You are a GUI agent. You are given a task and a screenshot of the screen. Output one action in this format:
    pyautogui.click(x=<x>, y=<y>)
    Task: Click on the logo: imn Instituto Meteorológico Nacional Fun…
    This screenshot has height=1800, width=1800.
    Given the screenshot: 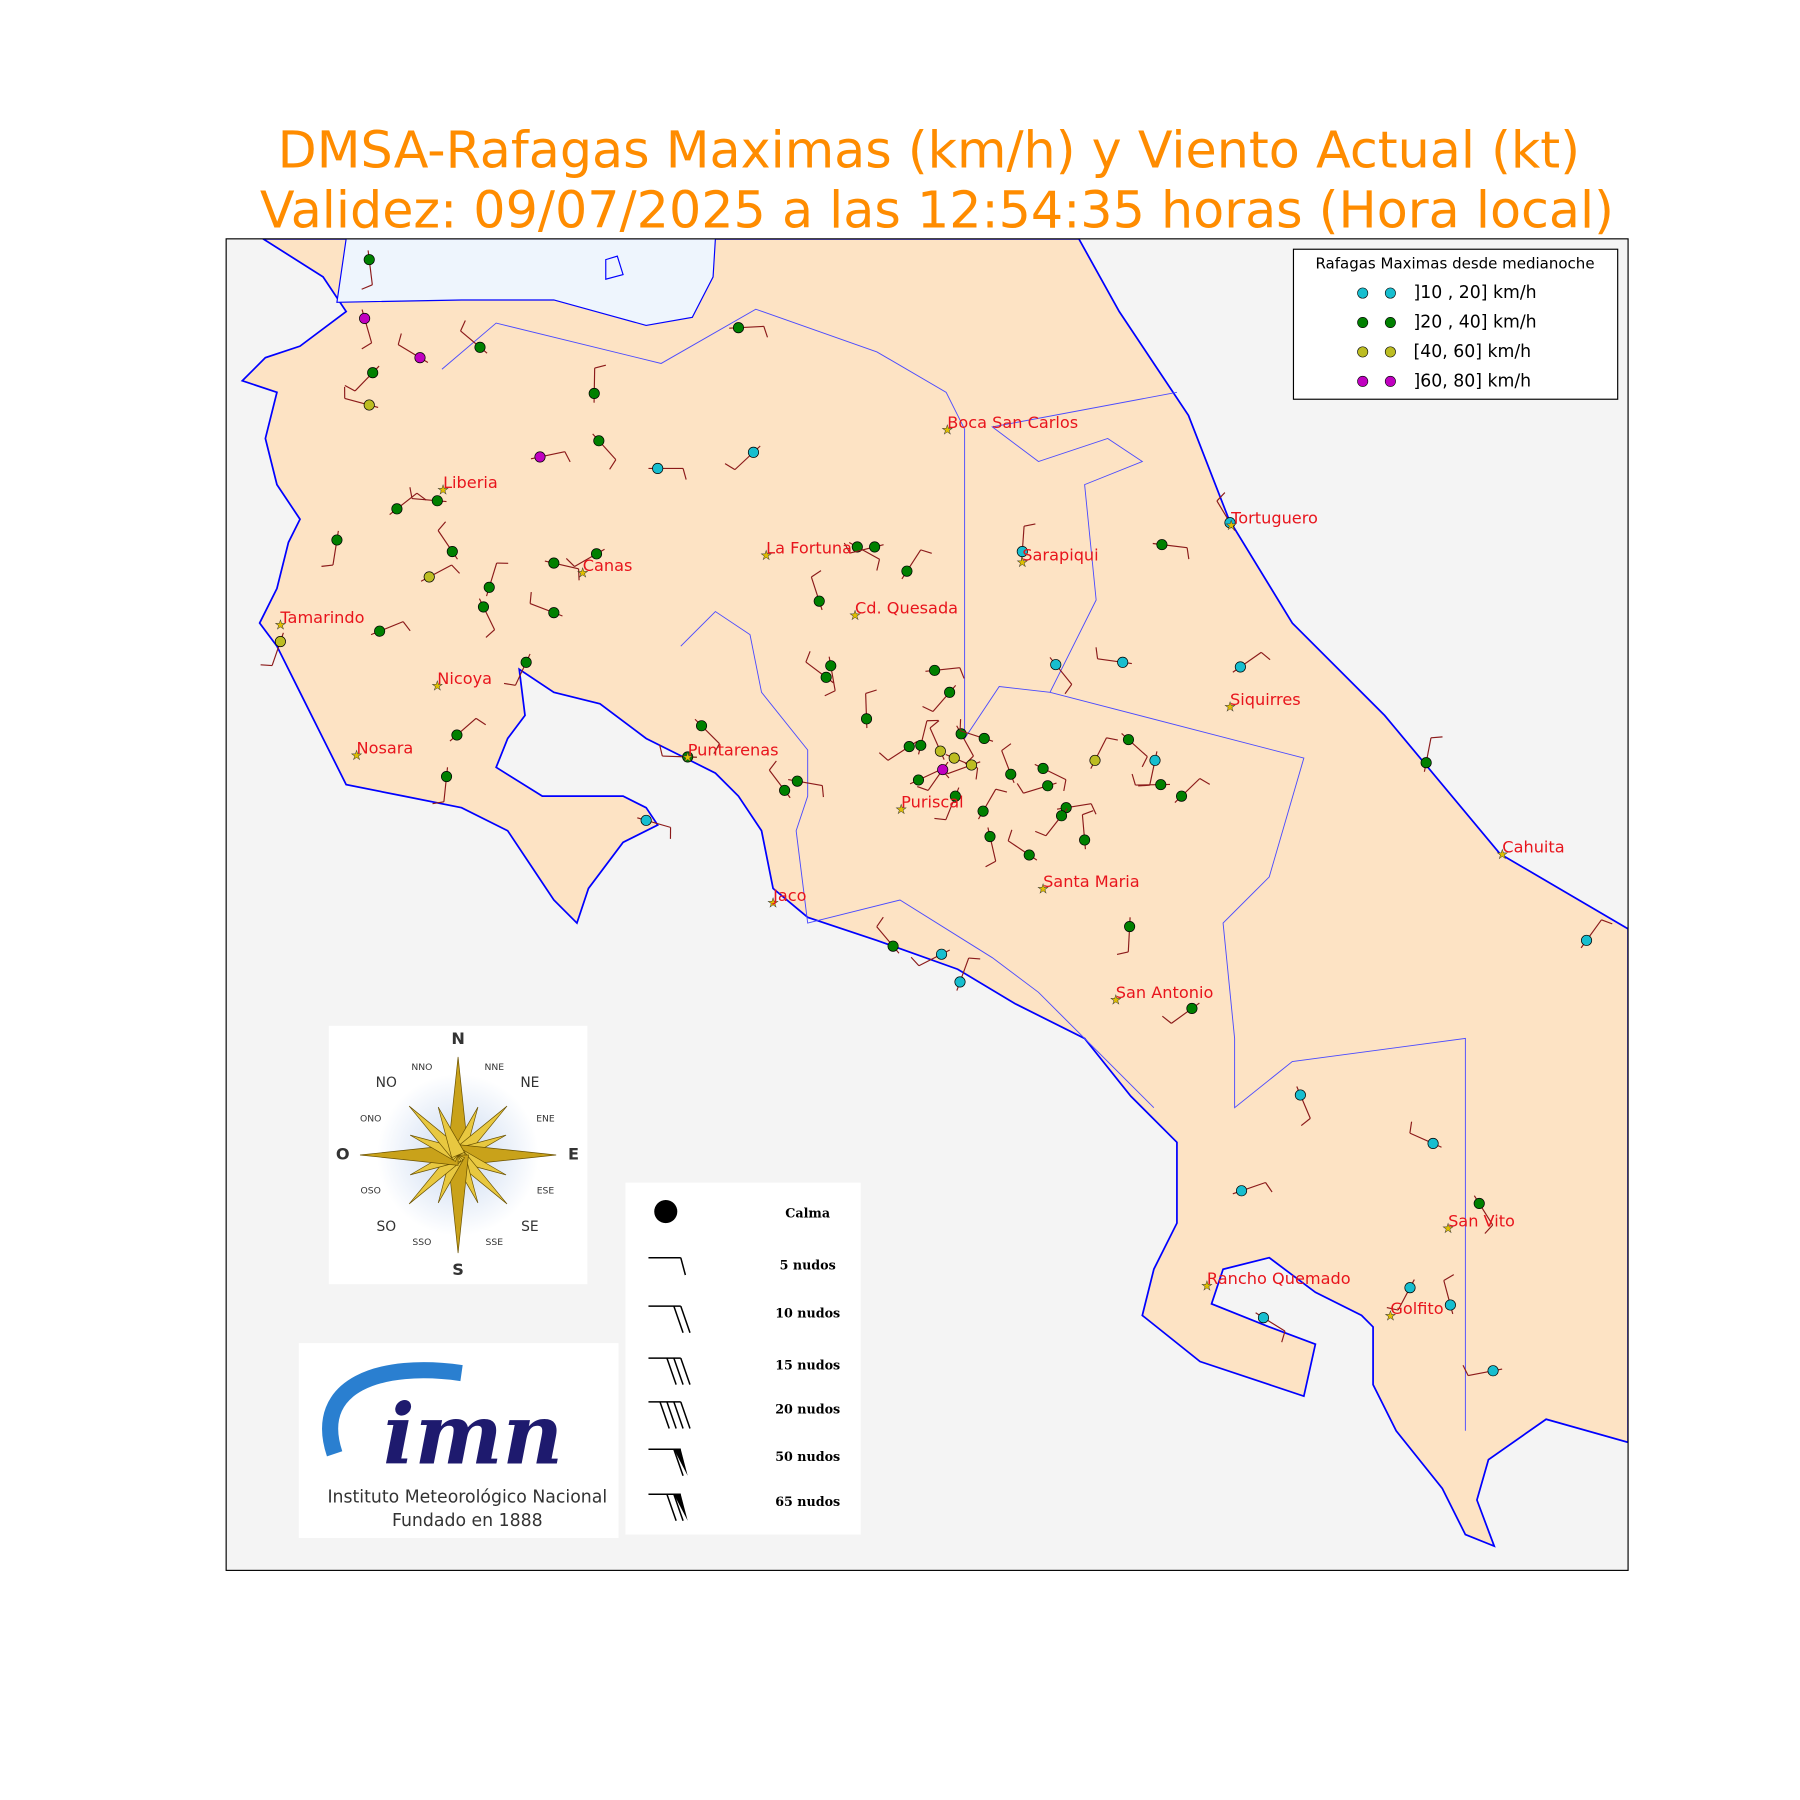 What is the action you would take?
    pyautogui.click(x=458, y=1441)
    